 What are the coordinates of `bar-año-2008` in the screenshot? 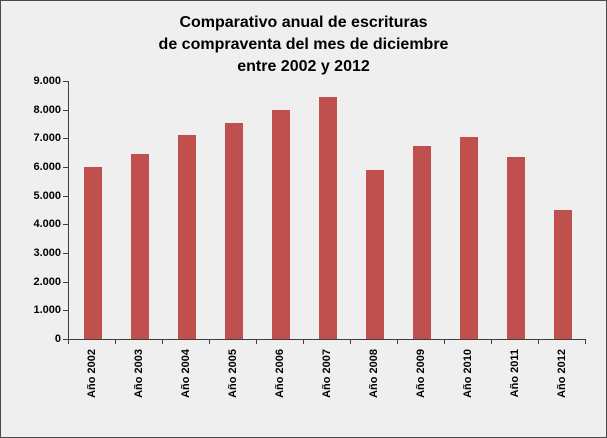 It's located at (374, 254).